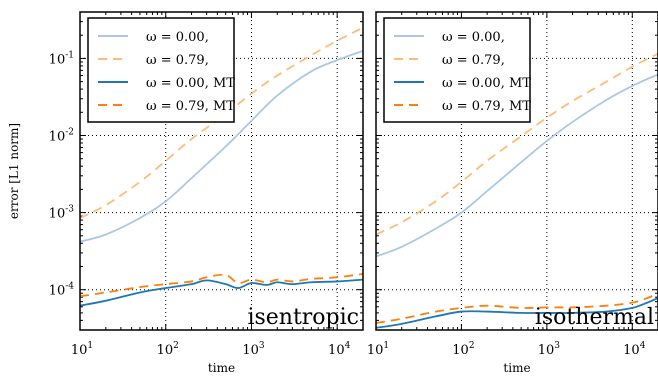 The width and height of the screenshot is (658, 376). Describe the element at coordinates (62, 290) in the screenshot. I see `y-tick-label: 10⁻⁴` at that location.